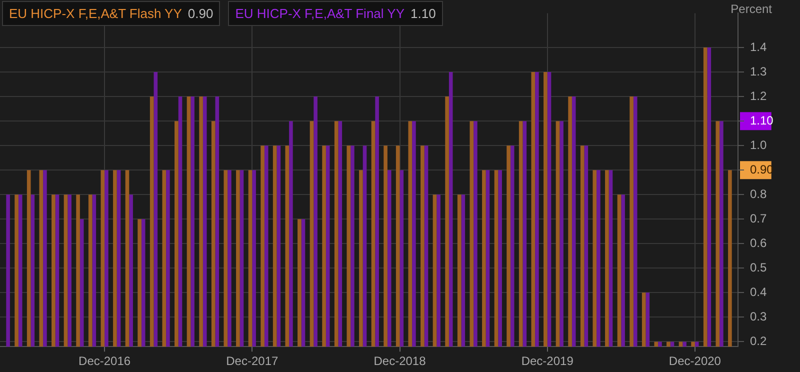 The height and width of the screenshot is (372, 800). I want to click on y-tick-label: 0.2, so click(759, 341).